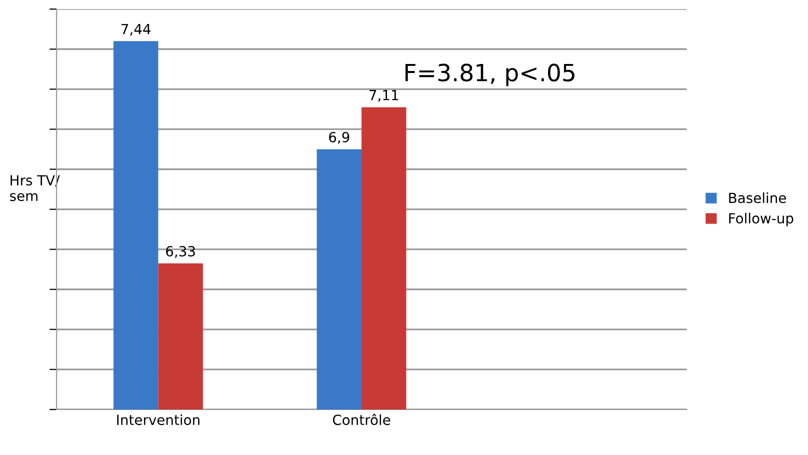  I want to click on legend-label: Baseline, so click(757, 198).